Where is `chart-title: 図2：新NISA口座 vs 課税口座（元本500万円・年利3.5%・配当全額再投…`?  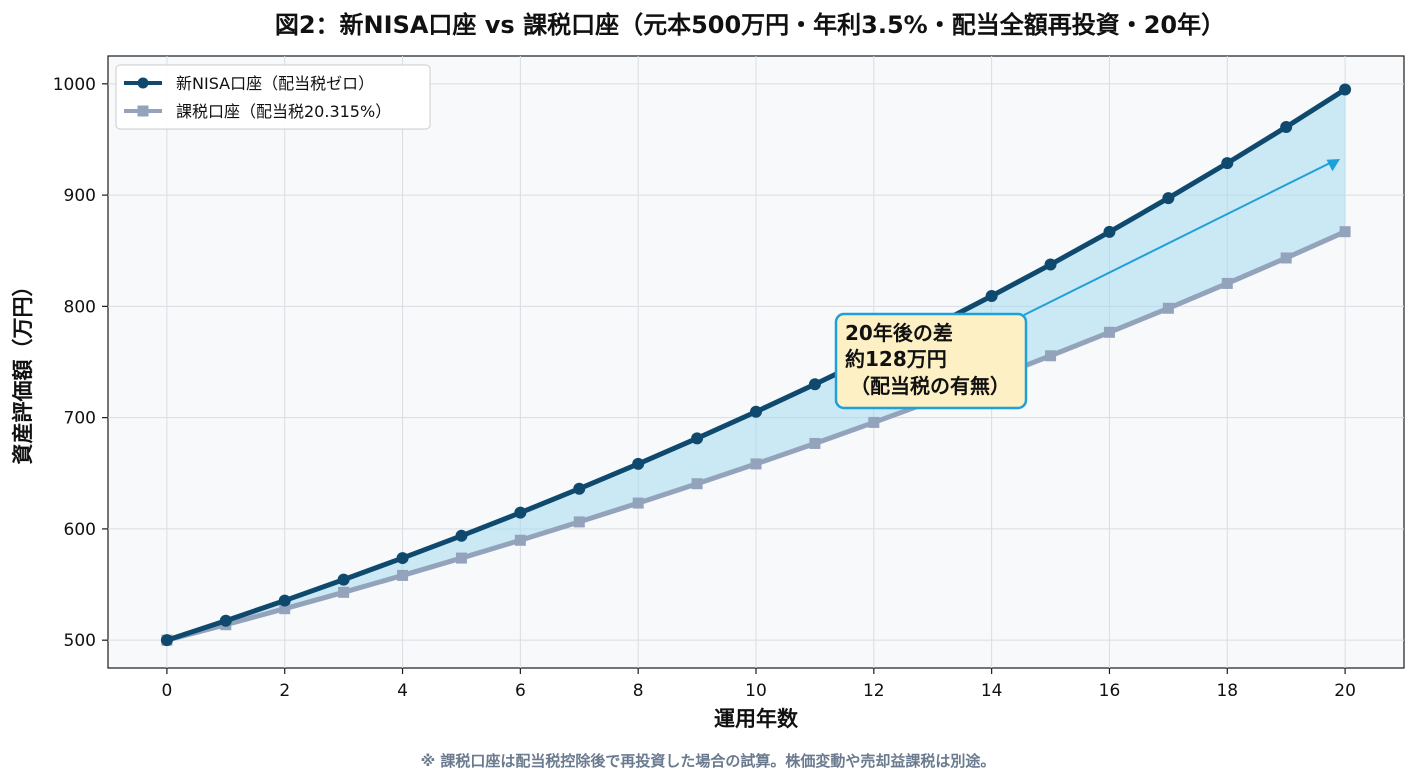 chart-title: 図2：新NISA口座 vs 課税口座（元本500万円・年利3.5%・配当全額再投… is located at coordinates (750, 25).